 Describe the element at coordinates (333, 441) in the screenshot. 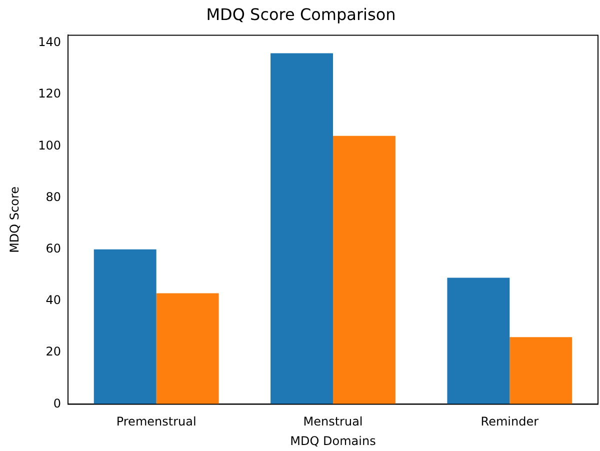

I see `x-axis-title: MDQ Domains` at that location.